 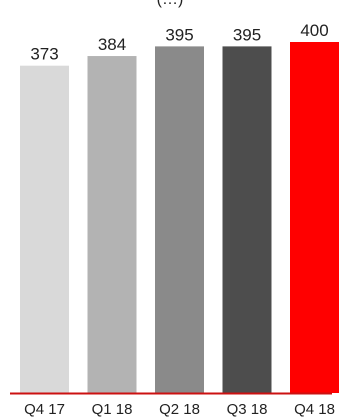 I want to click on value-label: 400, so click(x=314, y=30).